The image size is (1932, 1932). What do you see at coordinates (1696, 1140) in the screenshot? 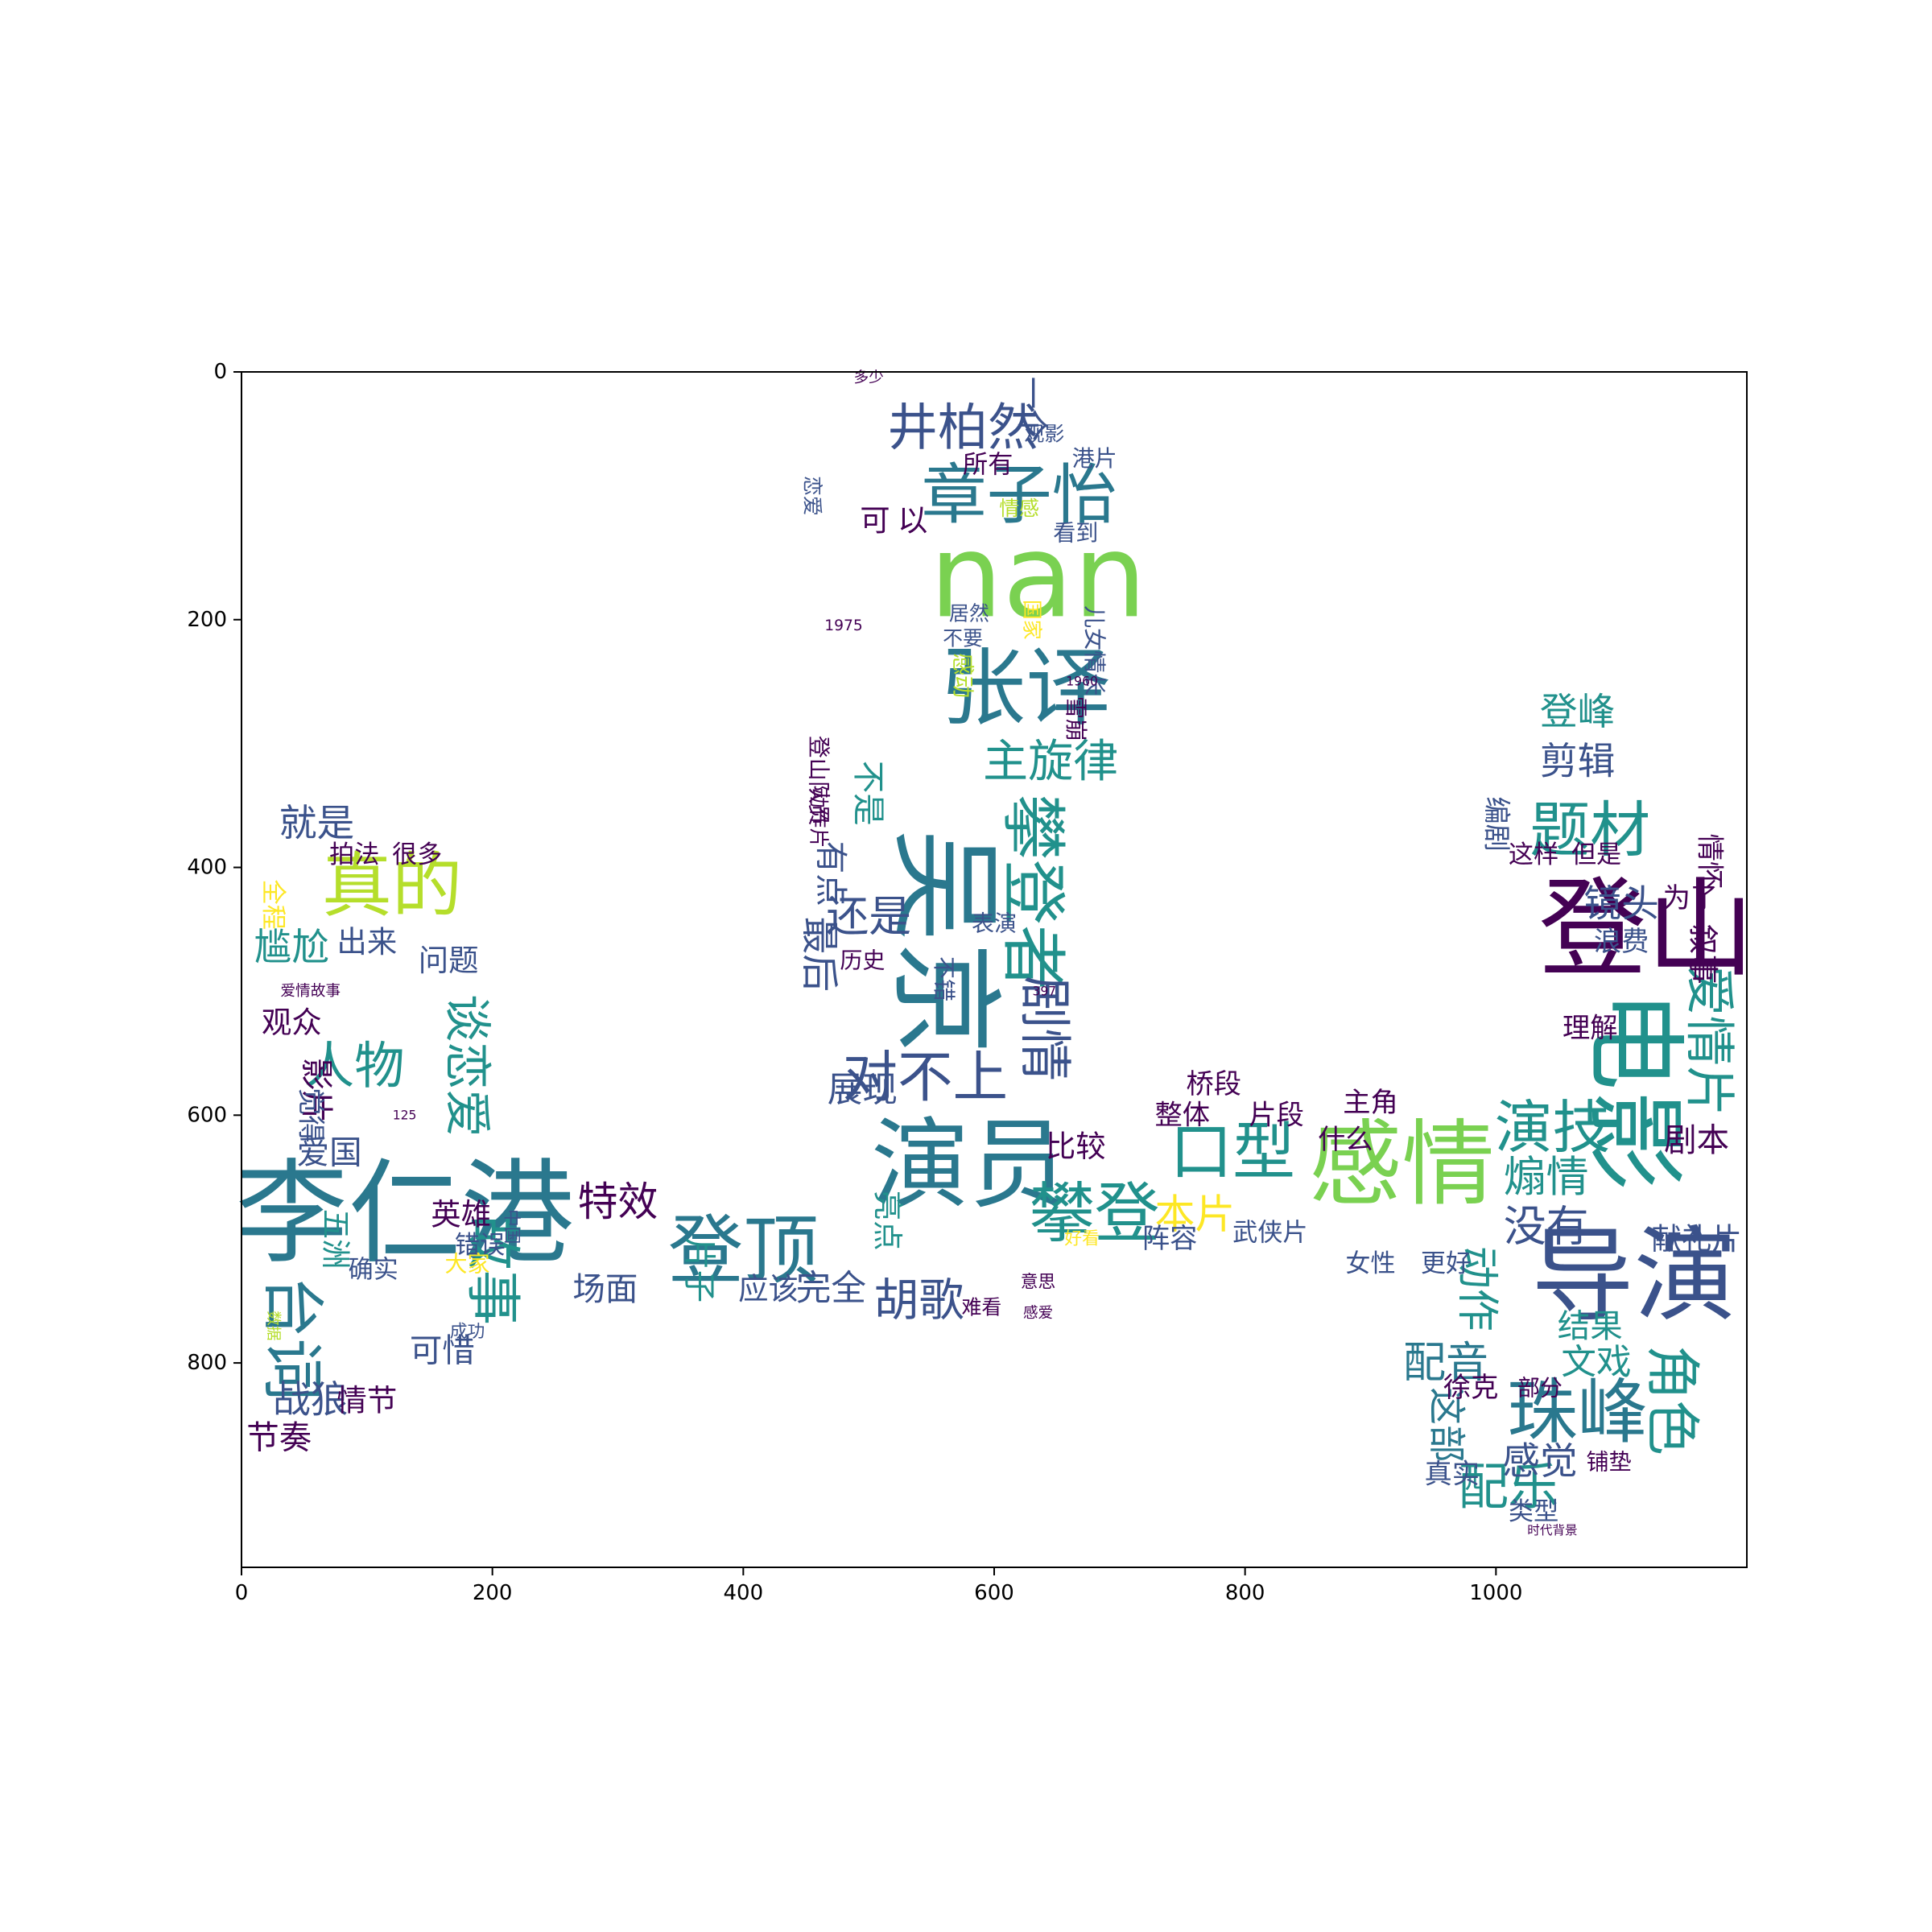
I see `word-54: 剧本` at bounding box center [1696, 1140].